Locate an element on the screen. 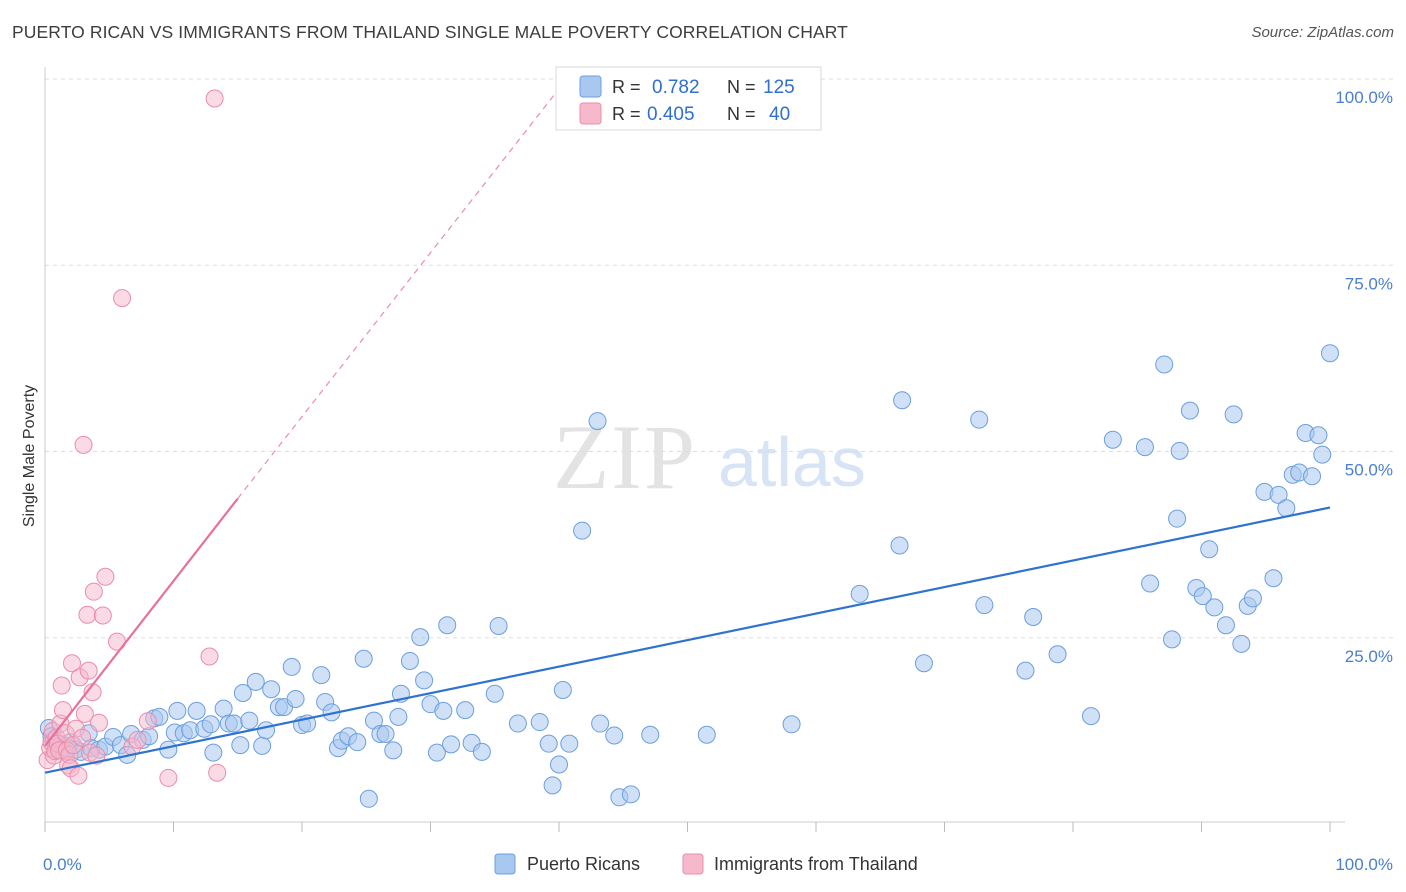 This screenshot has width=1406, height=892. legend-r-label-1: R = is located at coordinates (626, 87).